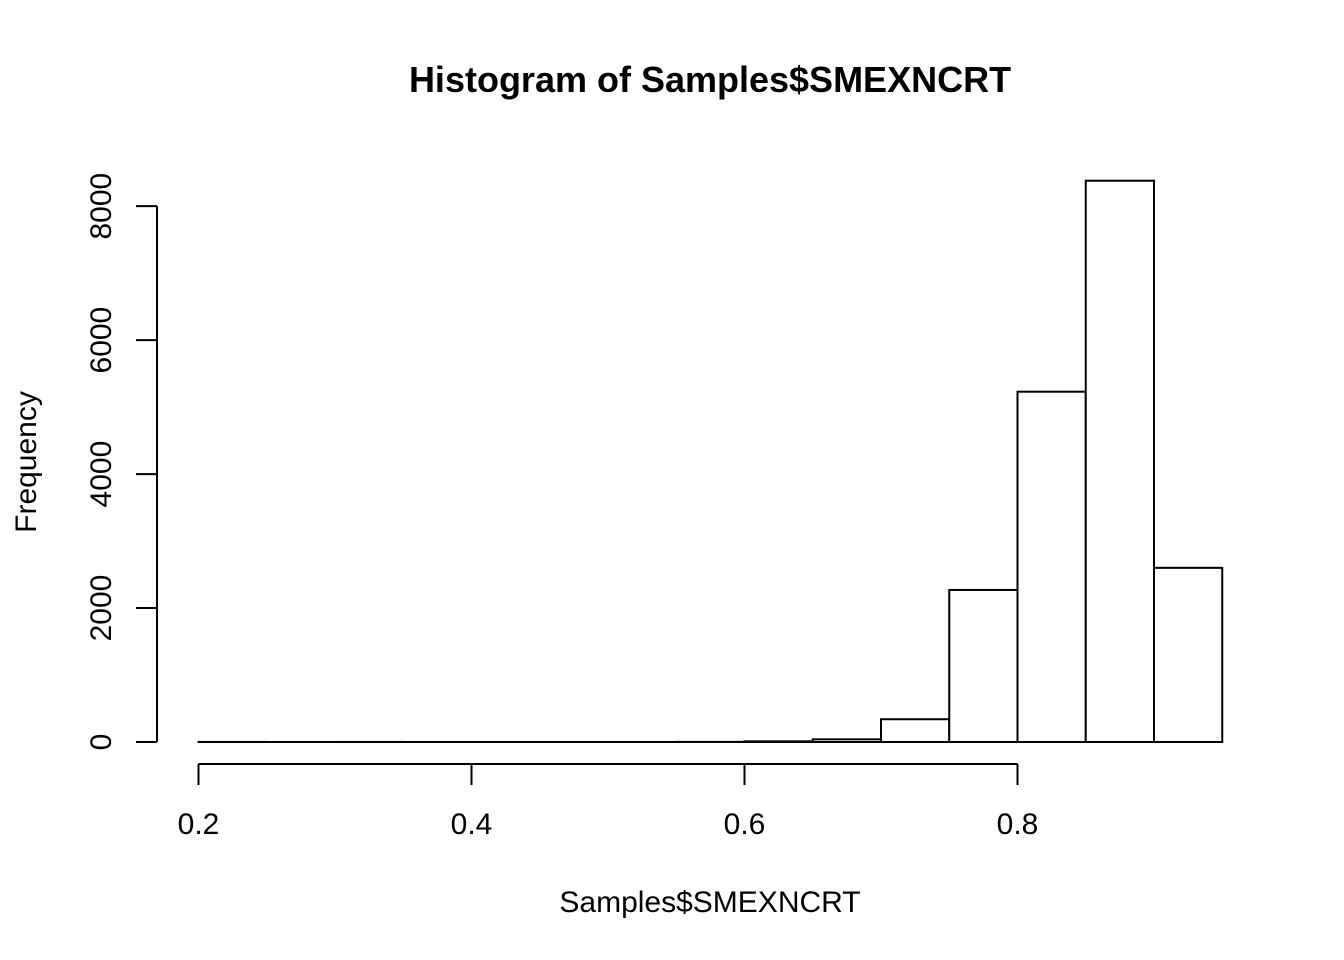 This screenshot has height=960, width=1344. I want to click on y-tick-label: 8000, so click(101, 206).